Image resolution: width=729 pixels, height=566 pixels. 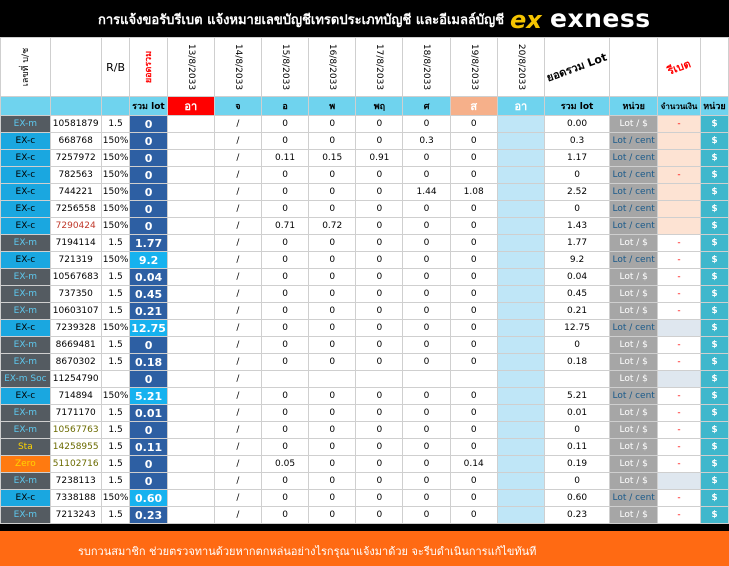 I want to click on day-value-3: 0.15, so click(x=332, y=158).